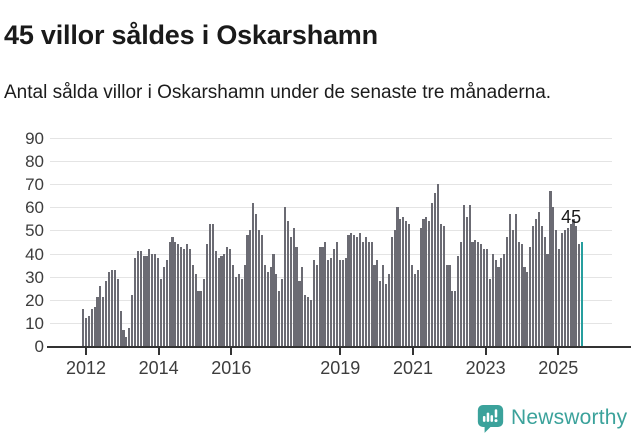  Describe the element at coordinates (490, 418) in the screenshot. I see `newsworthy-speech-bubble-chart-icon` at that location.